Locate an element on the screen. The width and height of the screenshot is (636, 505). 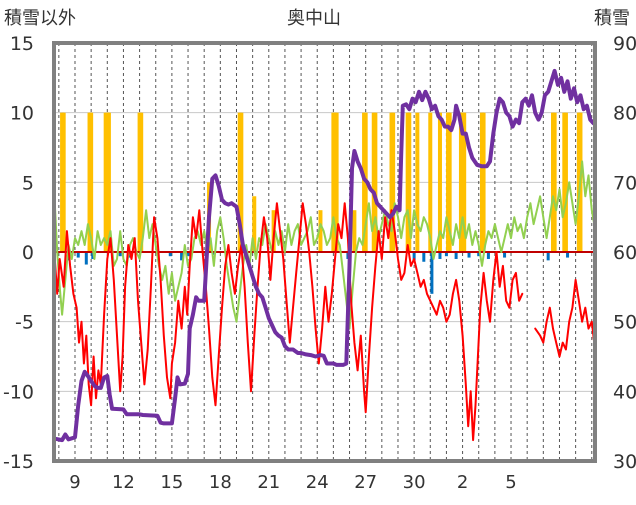
right-tick-label: 30 is located at coordinates (624, 462).